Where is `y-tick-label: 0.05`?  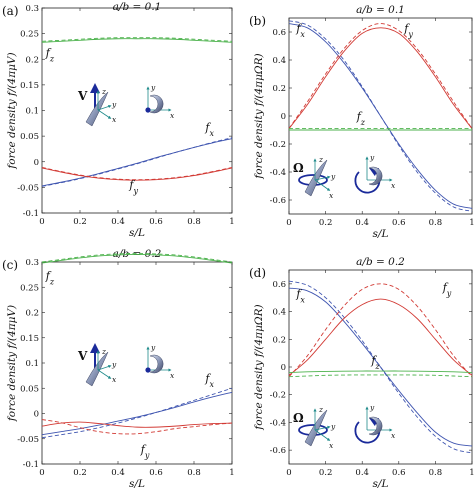 y-tick-label: 0.05 is located at coordinates (29, 137).